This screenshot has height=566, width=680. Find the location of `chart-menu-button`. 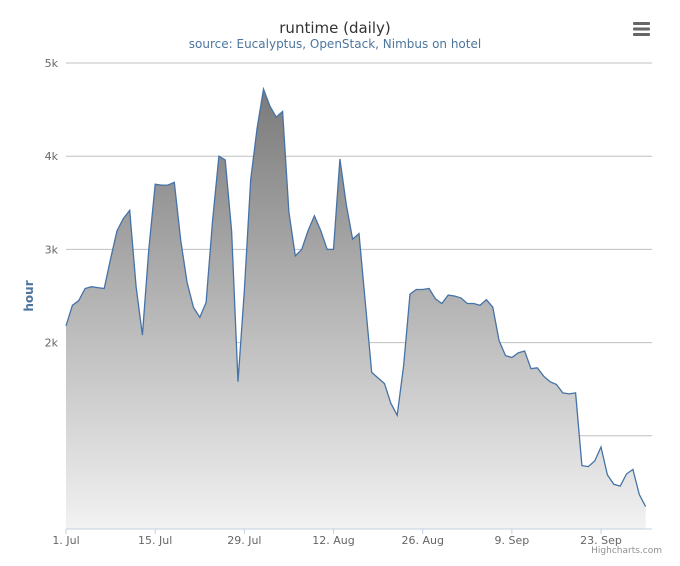

chart-menu-button is located at coordinates (642, 29).